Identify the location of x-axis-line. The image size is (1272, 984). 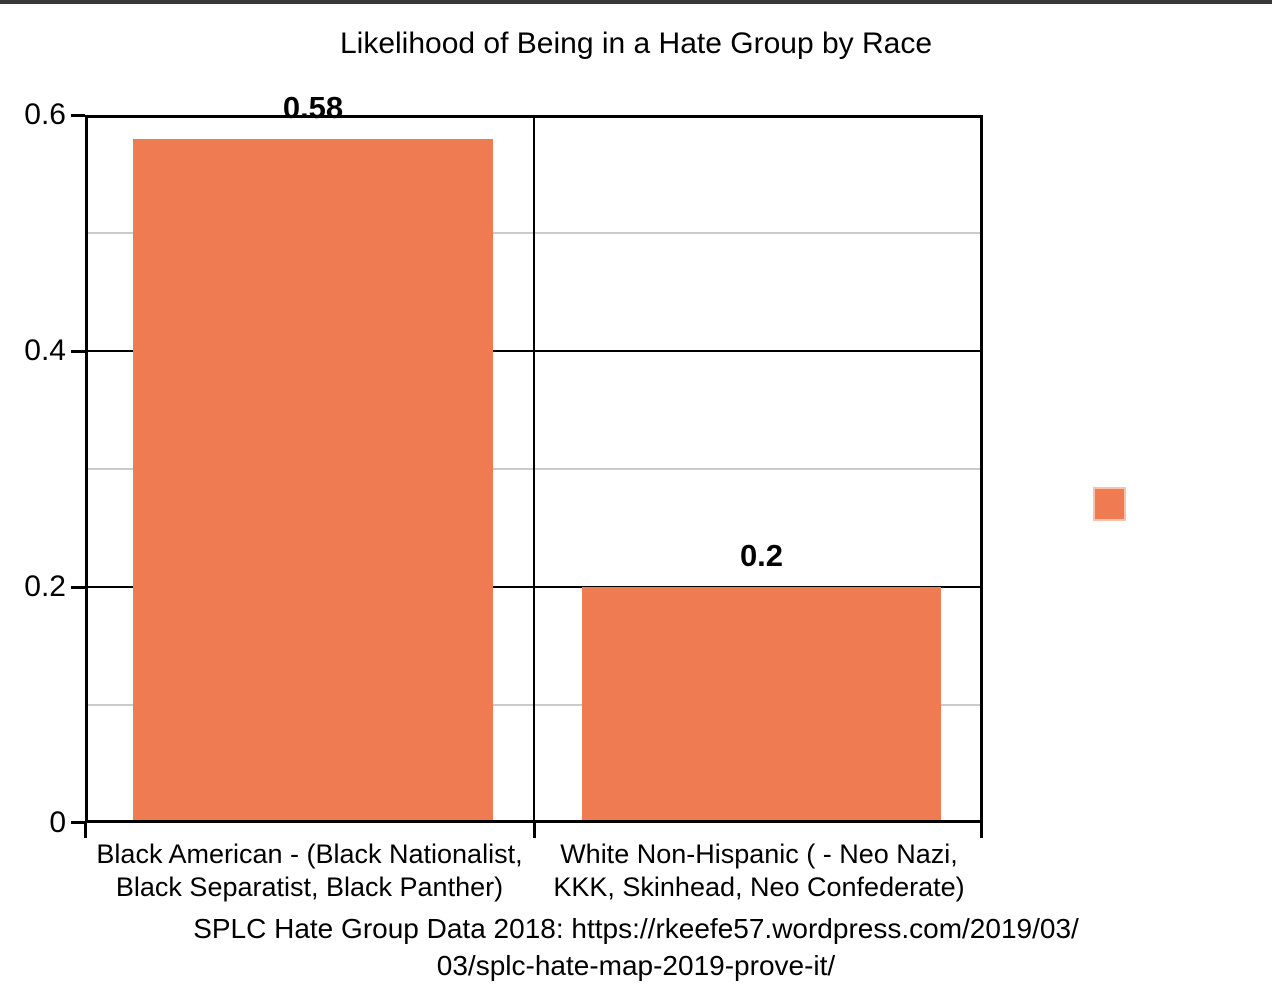
(534, 821).